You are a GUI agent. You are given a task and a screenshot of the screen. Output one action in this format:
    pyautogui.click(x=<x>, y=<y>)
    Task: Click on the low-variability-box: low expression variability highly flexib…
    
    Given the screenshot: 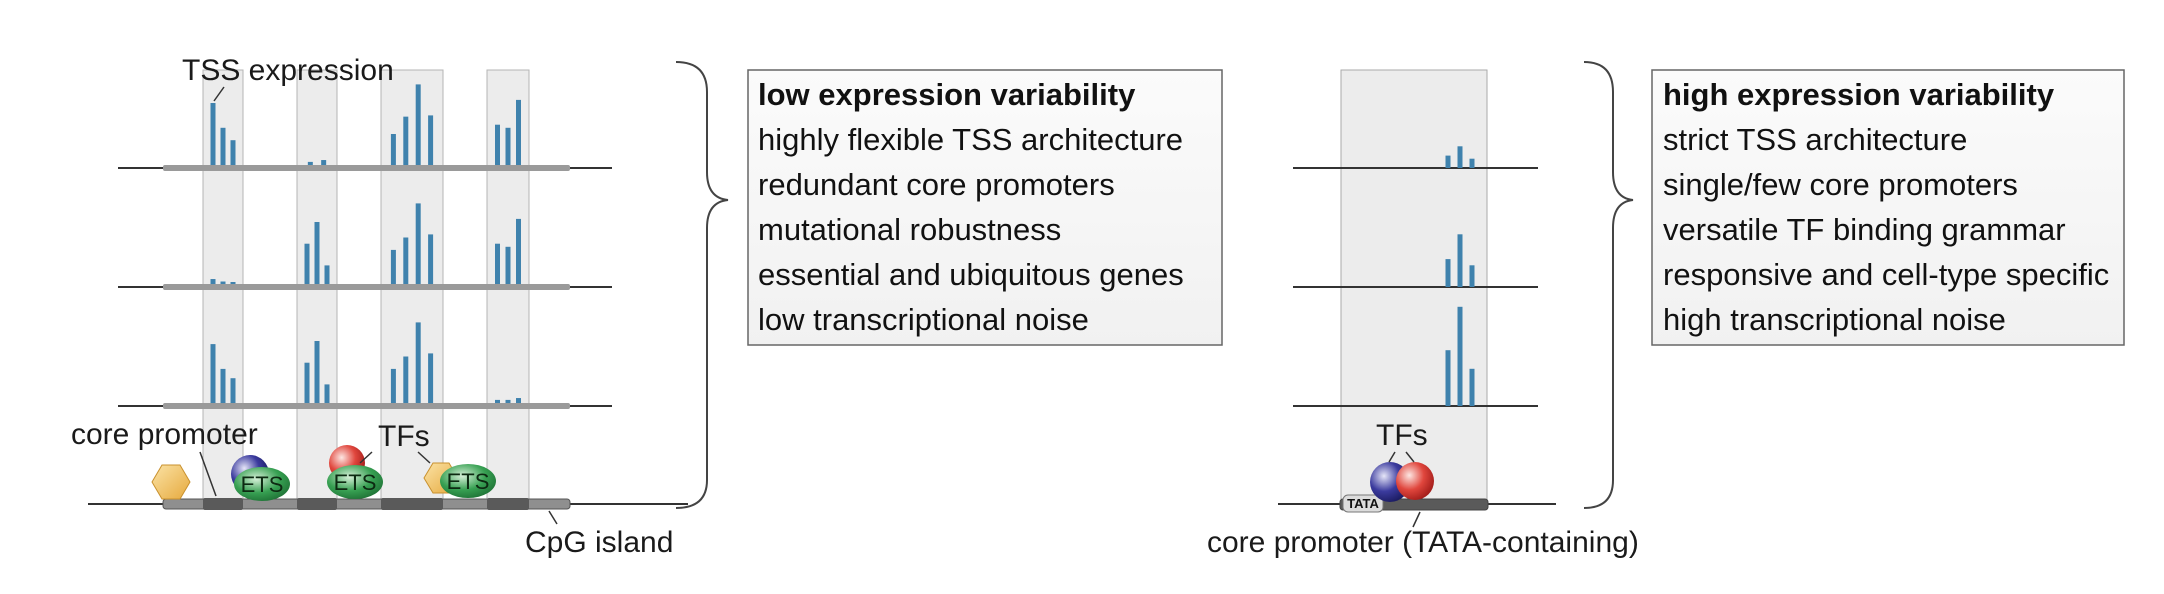 What is the action you would take?
    pyautogui.click(x=985, y=207)
    